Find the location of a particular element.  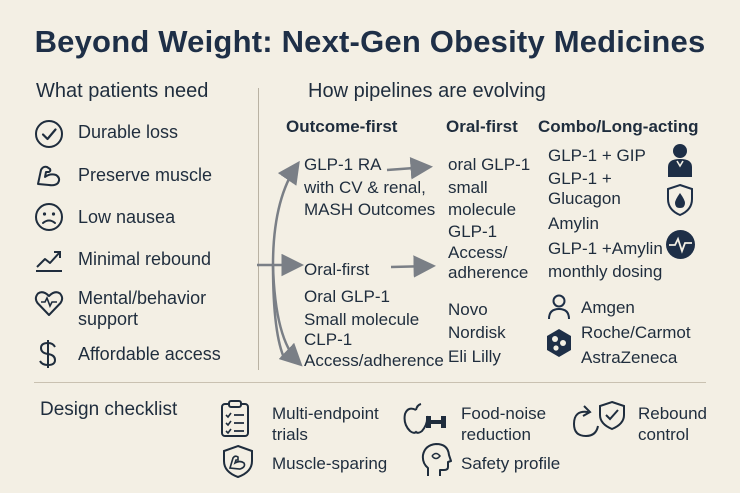

flexed-arm-icon is located at coordinates (49, 176).